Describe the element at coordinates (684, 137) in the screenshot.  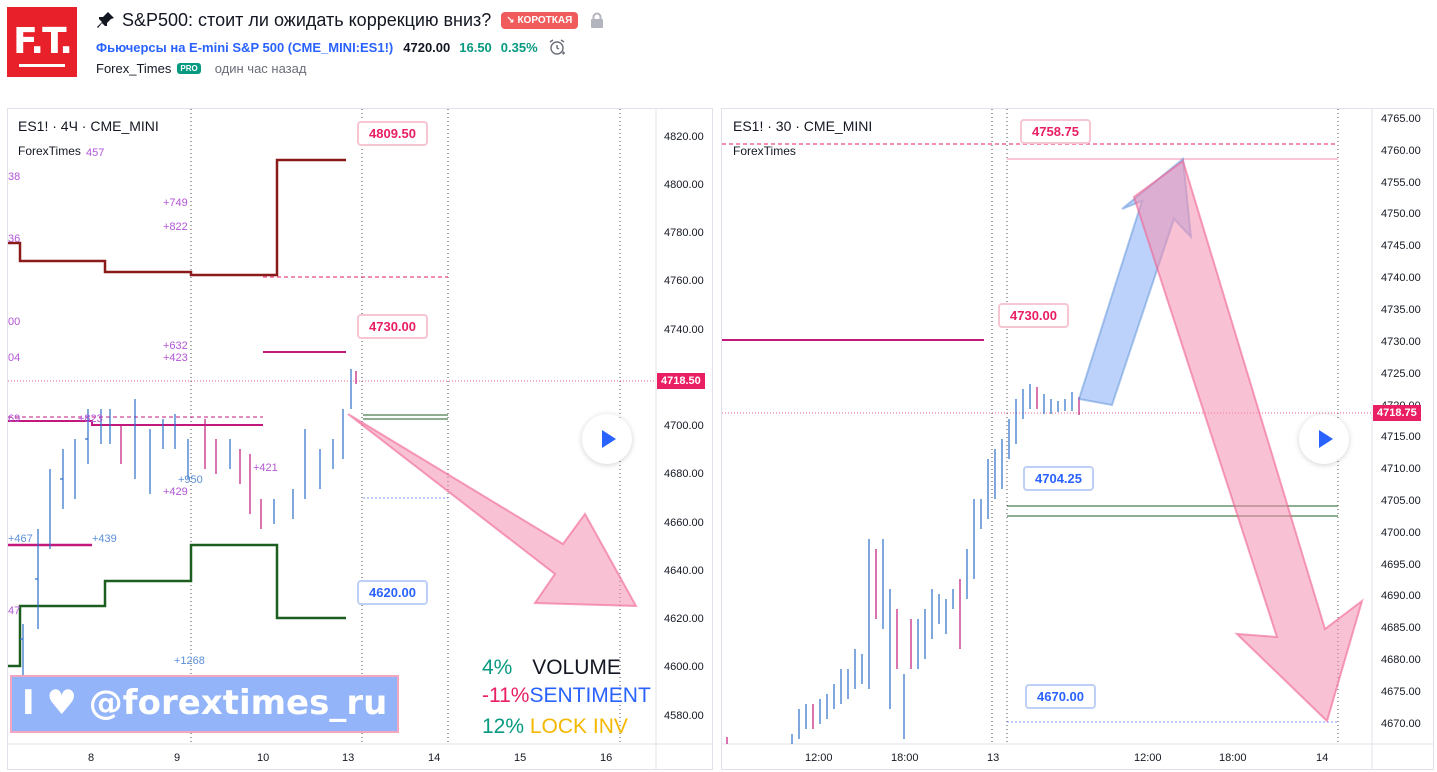
I see `svg-text: 4820.00` at that location.